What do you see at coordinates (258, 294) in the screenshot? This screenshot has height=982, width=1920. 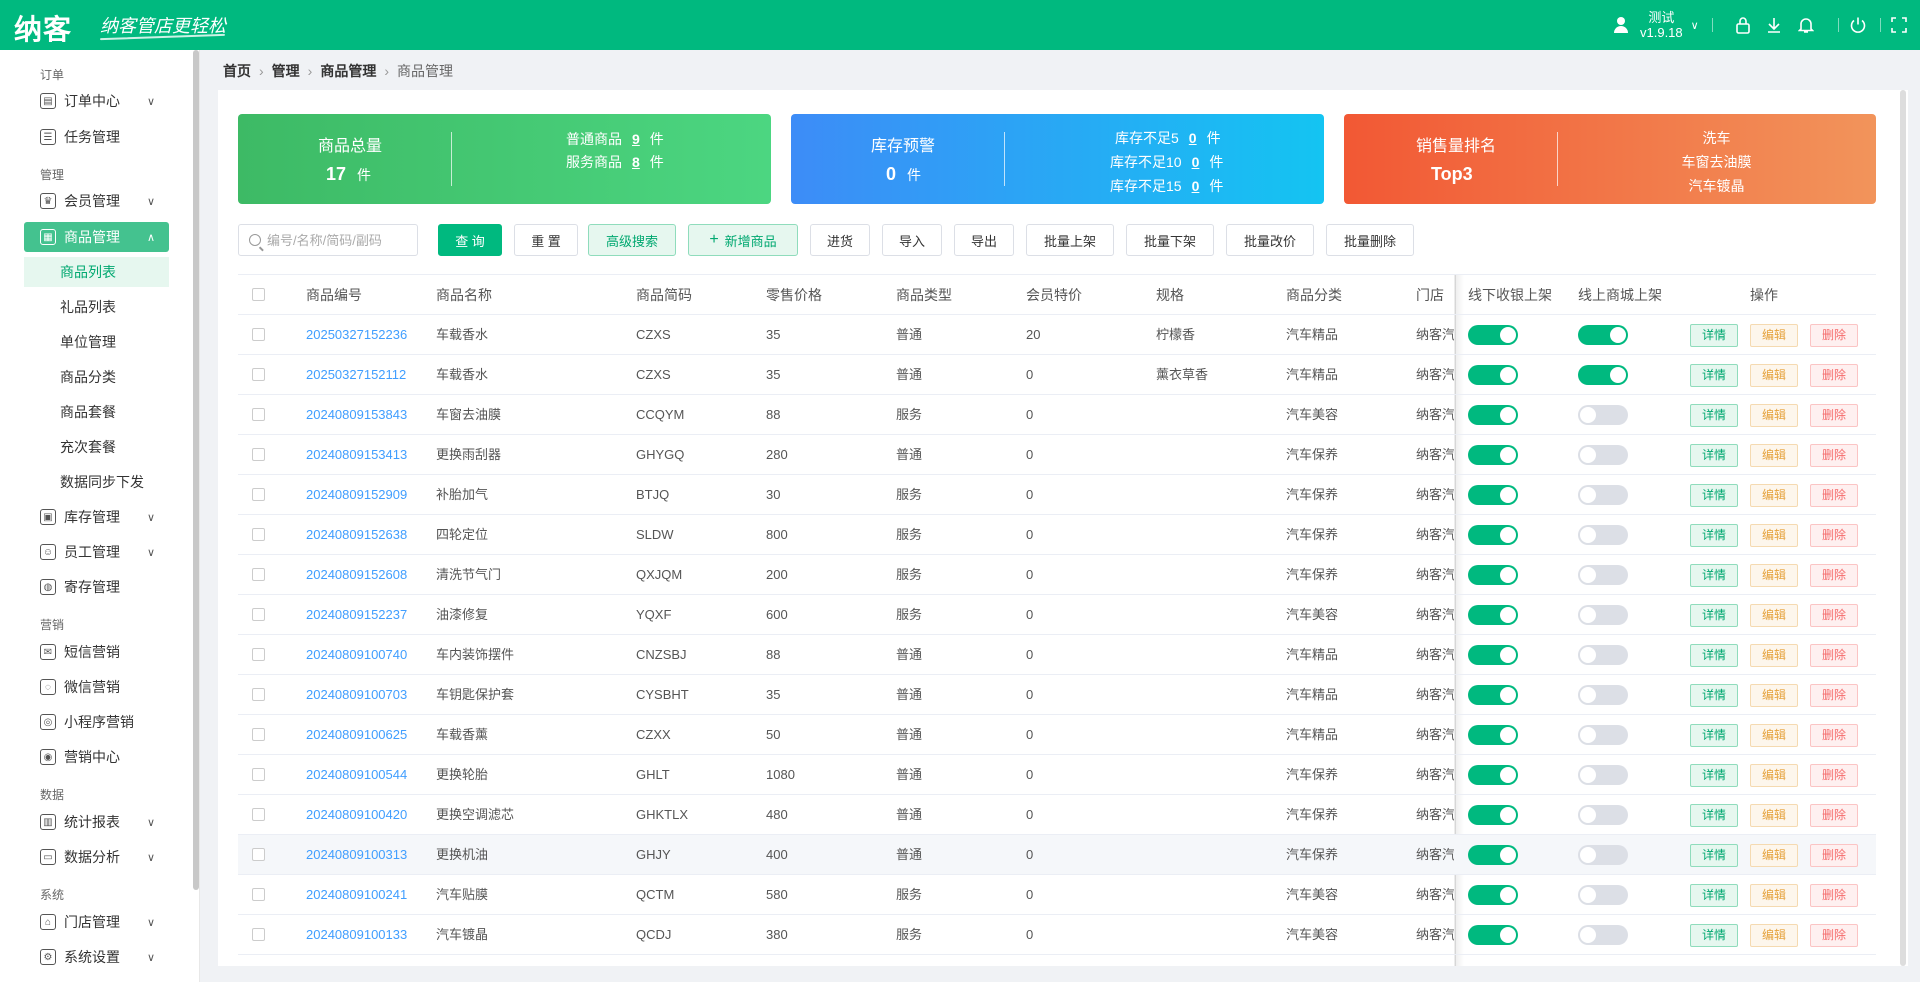 I see `select-all-checkbox` at bounding box center [258, 294].